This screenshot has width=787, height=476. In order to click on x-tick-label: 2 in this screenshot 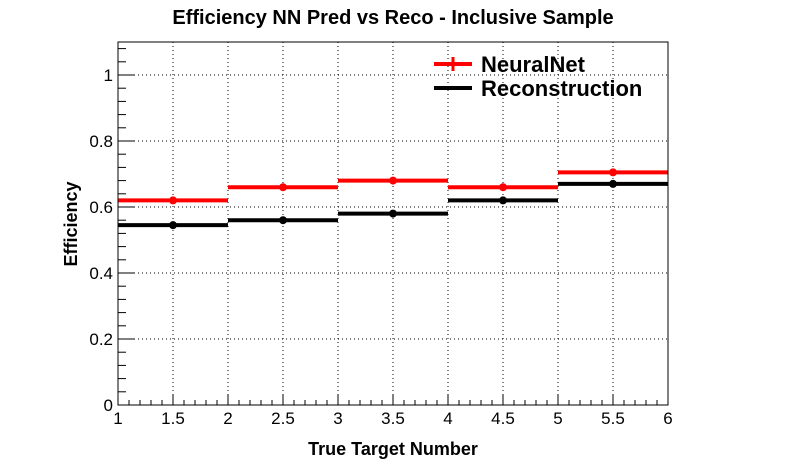, I will do `click(227, 418)`.